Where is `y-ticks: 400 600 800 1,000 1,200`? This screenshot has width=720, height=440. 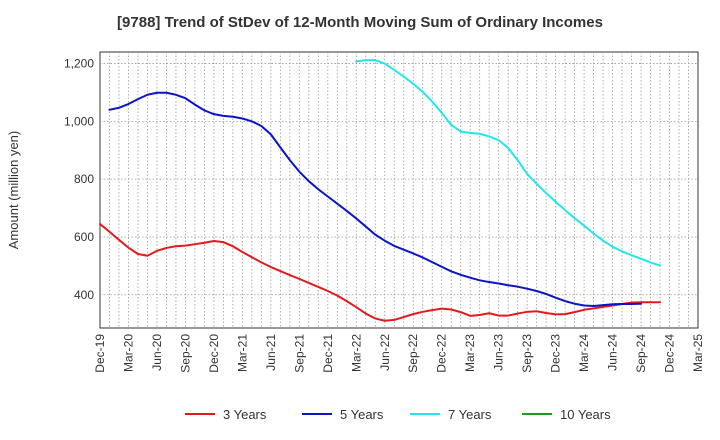
y-ticks: 400 600 800 1,000 1,200 is located at coordinates (79, 179).